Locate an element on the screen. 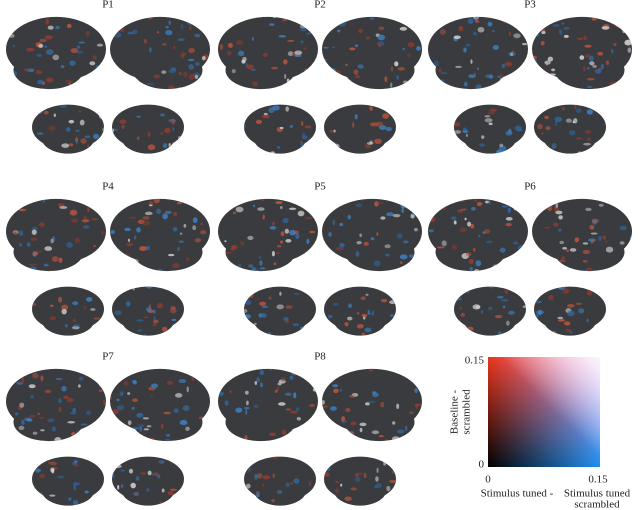 This screenshot has width=640, height=510. brain is located at coordinates (280, 481).